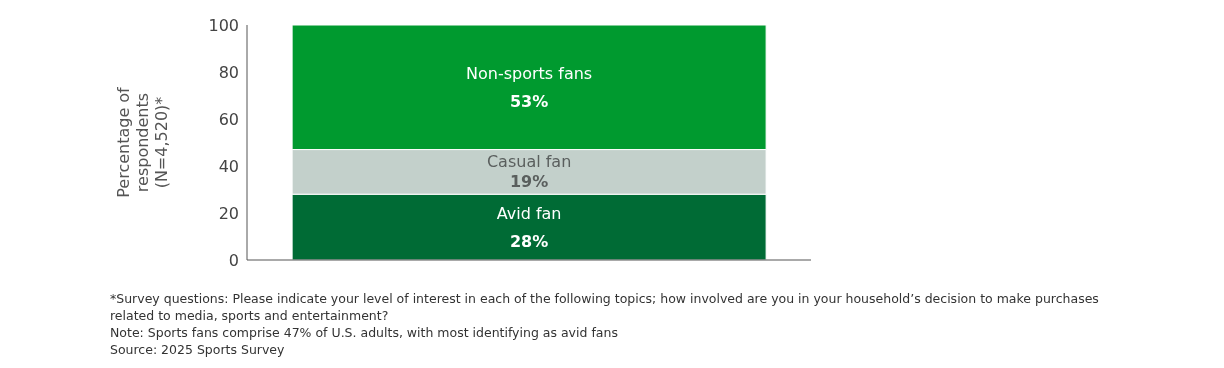  I want to click on data-label: 19%, so click(529, 182).